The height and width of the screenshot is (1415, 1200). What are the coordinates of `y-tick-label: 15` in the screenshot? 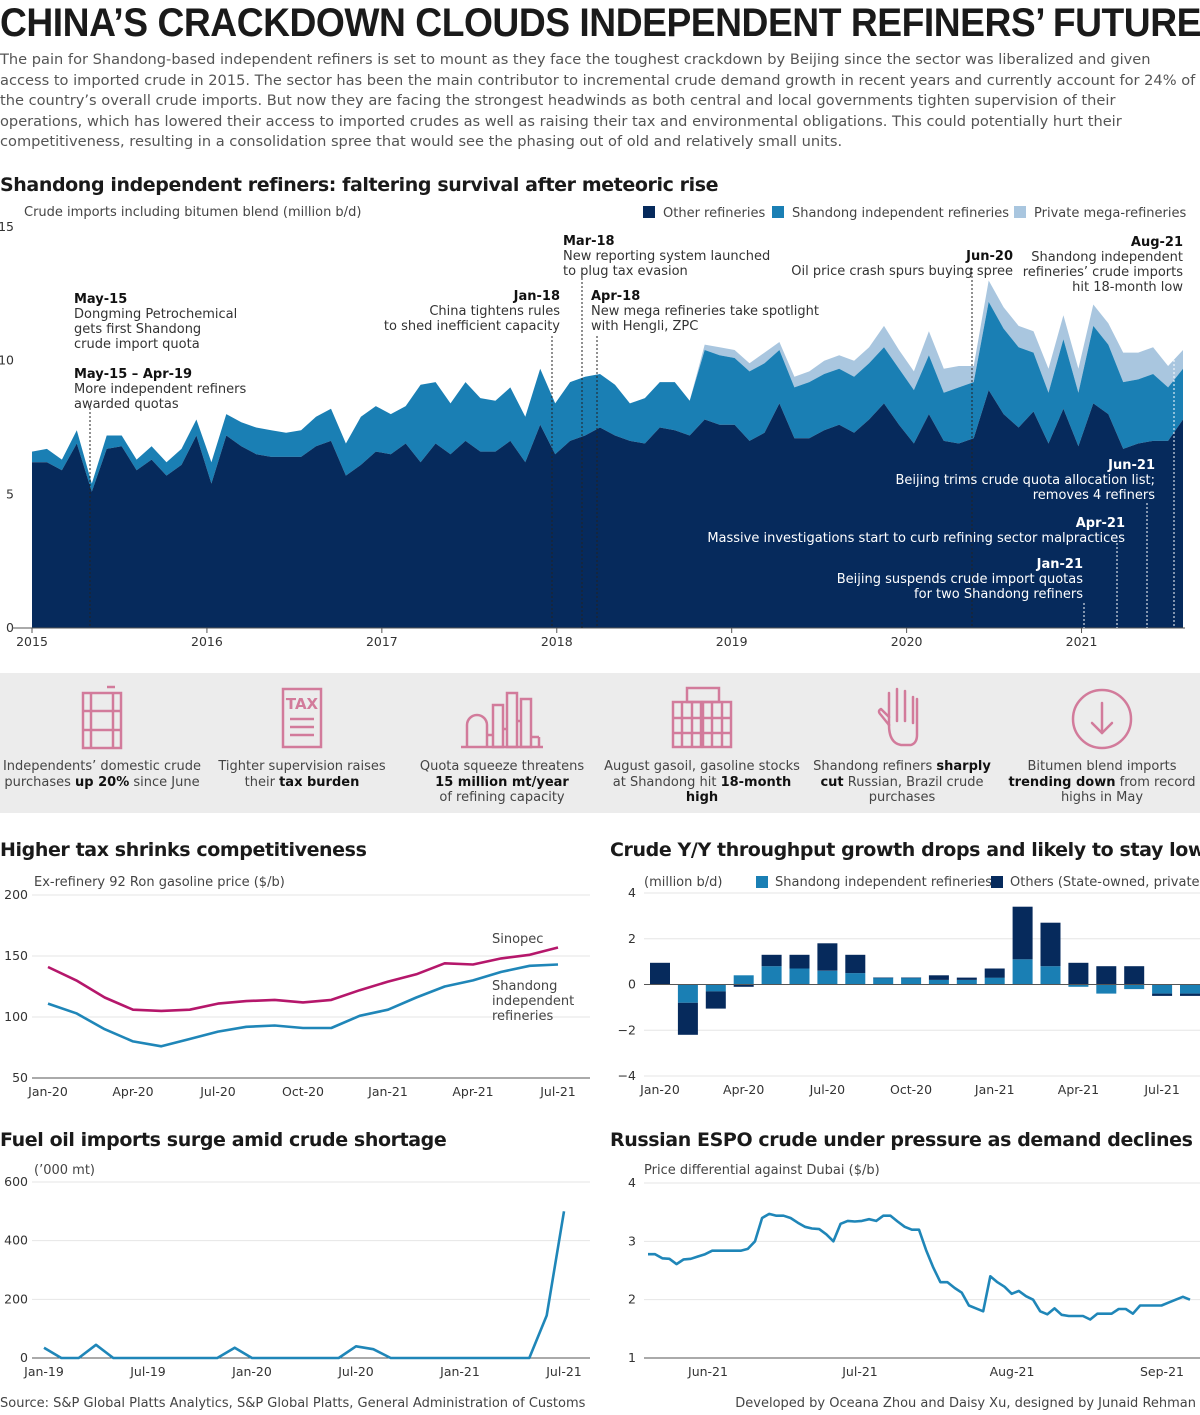 It's located at (7, 226).